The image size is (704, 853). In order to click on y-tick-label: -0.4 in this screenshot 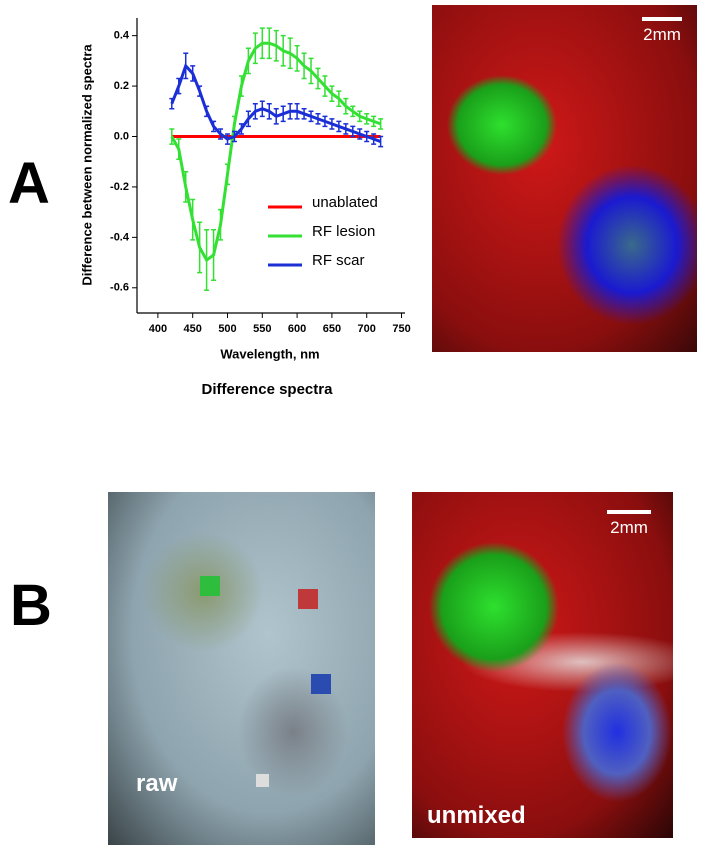, I will do `click(120, 237)`.